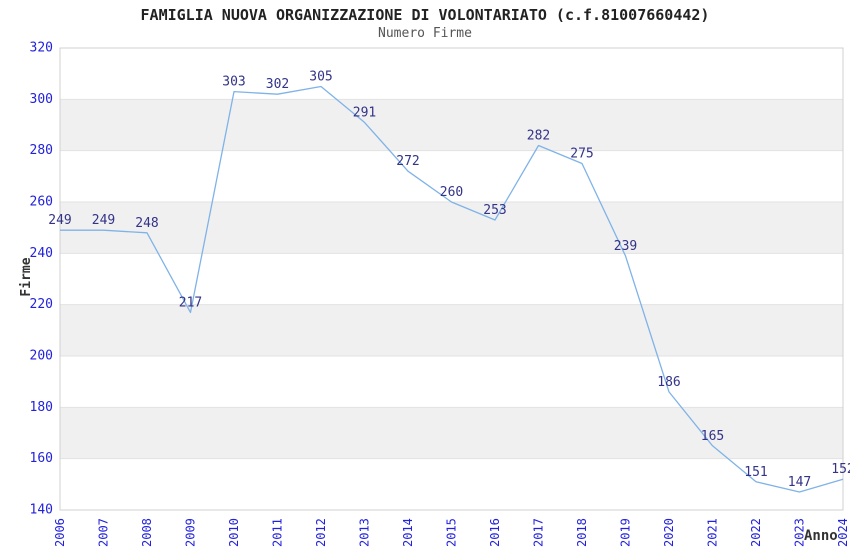 Image resolution: width=850 pixels, height=550 pixels. What do you see at coordinates (191, 532) in the screenshot?
I see `x-tick-label: 2009` at bounding box center [191, 532].